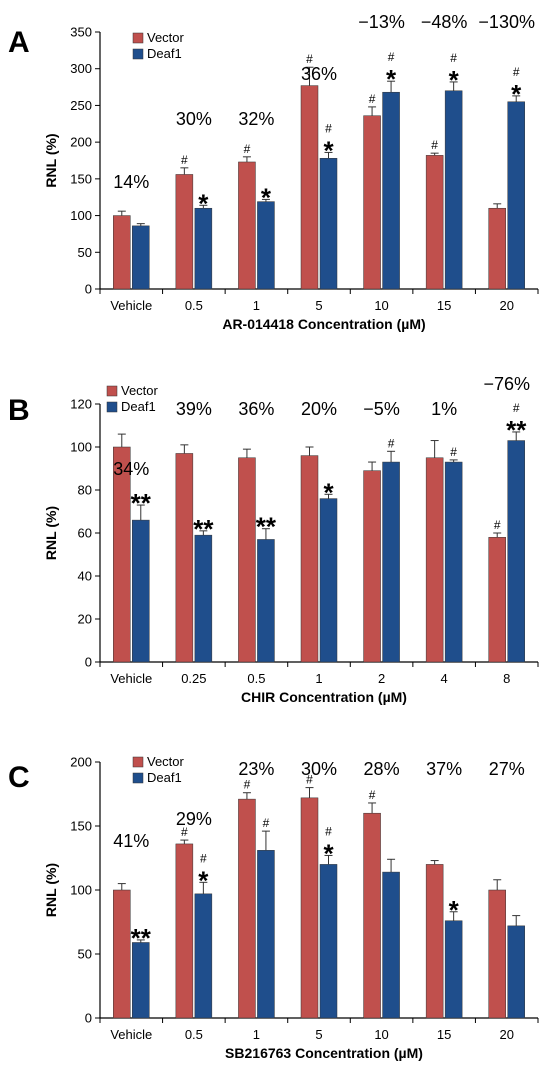 This screenshot has width=550, height=1075. I want to click on y-tick-label: 100, so click(81, 890).